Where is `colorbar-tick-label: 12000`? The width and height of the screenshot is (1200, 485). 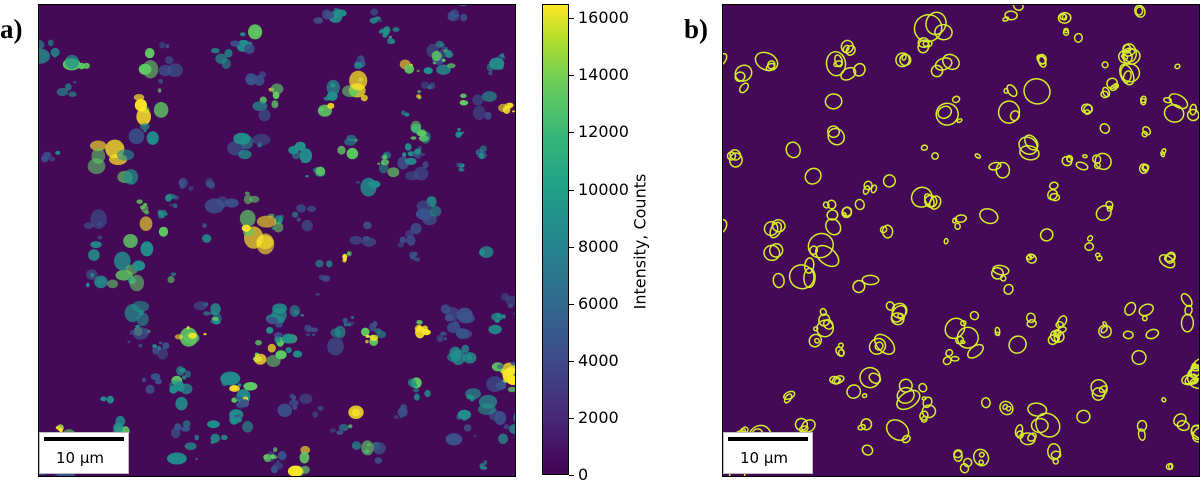 colorbar-tick-label: 12000 is located at coordinates (603, 131).